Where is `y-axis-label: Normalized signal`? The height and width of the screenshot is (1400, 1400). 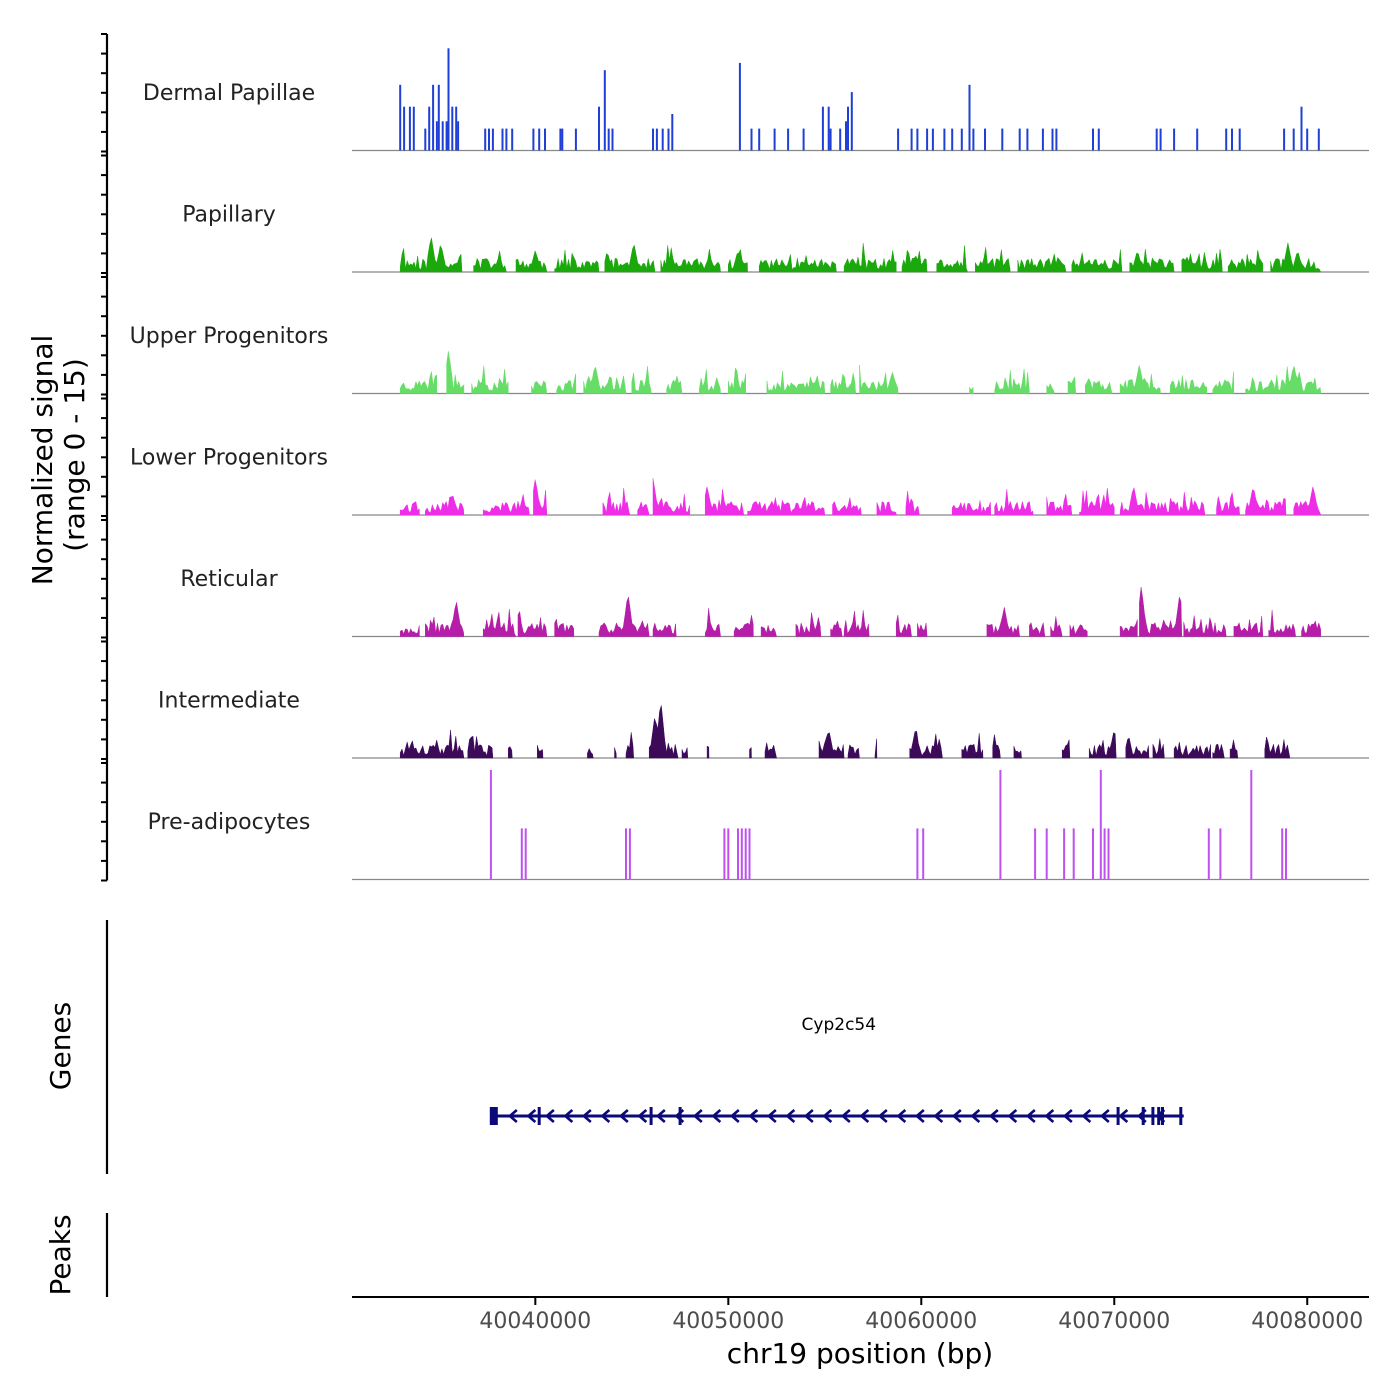 y-axis-label: Normalized signal is located at coordinates (42, 460).